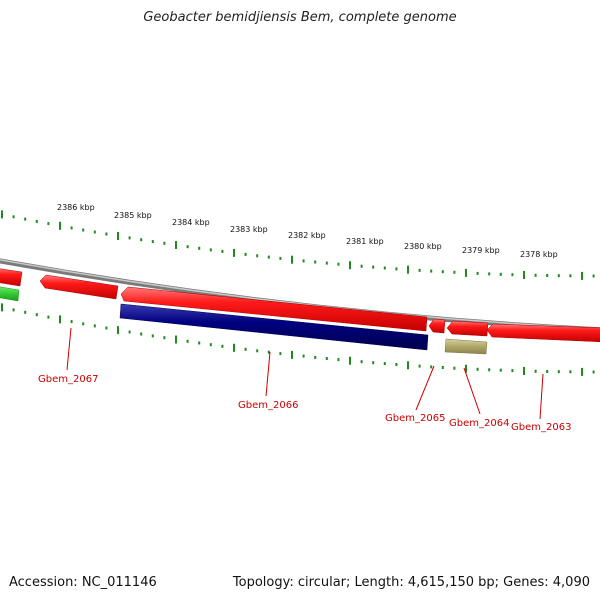 The image size is (600, 600). Describe the element at coordinates (541, 427) in the screenshot. I see `gene-label-gbem-2063: Gbem_2063` at that location.